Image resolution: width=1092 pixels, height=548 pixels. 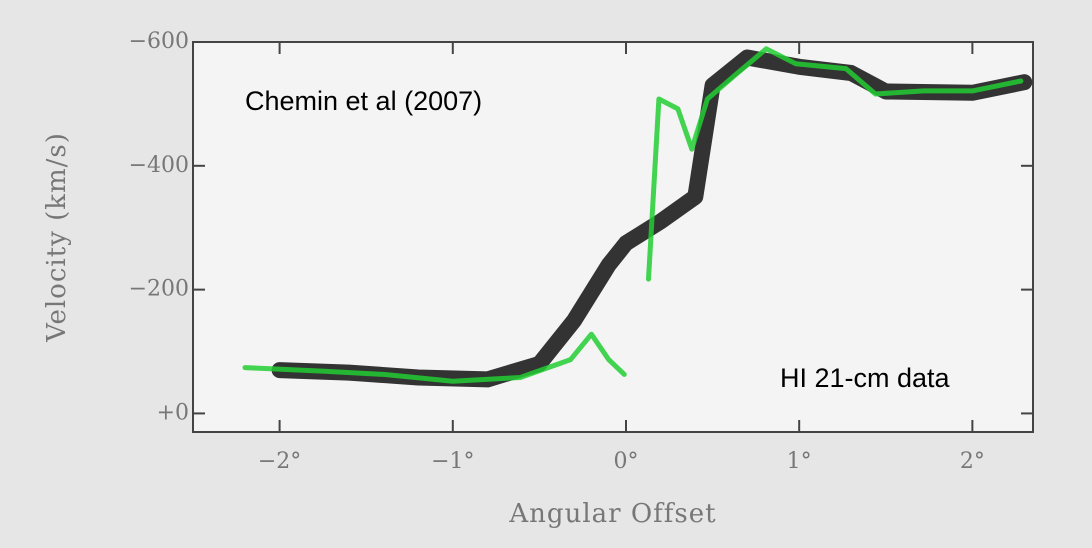 I want to click on y-axis-title: Velocity (km/s), so click(x=57, y=237).